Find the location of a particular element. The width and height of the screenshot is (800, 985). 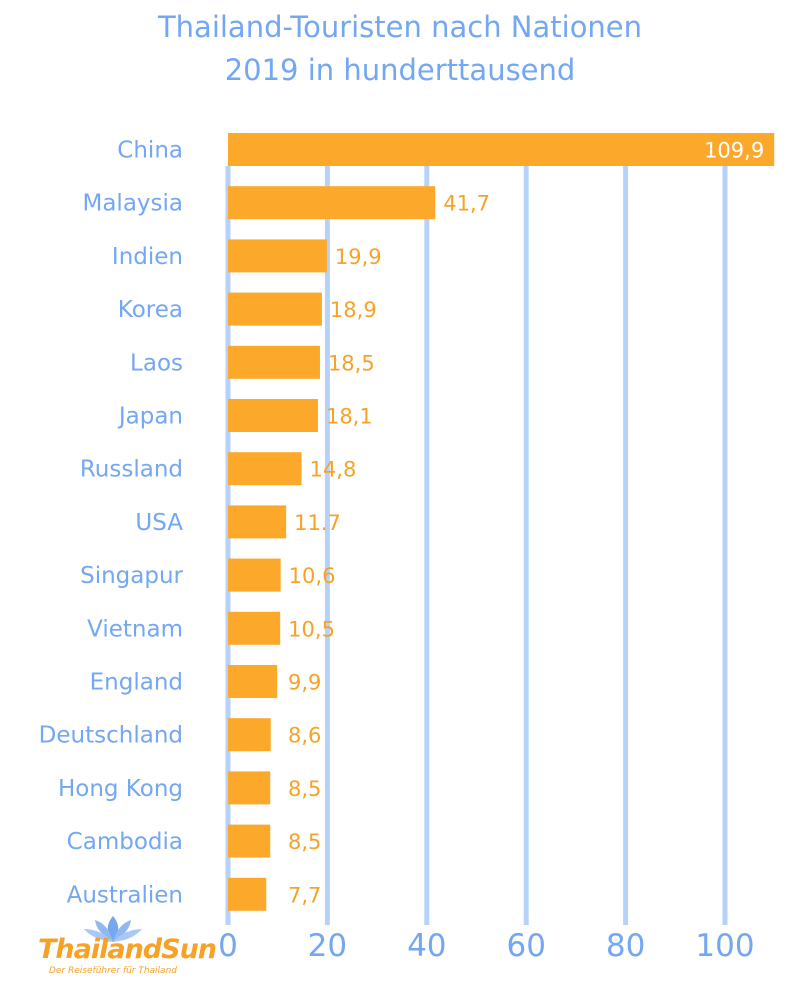

value-label: 18,9 is located at coordinates (353, 310).